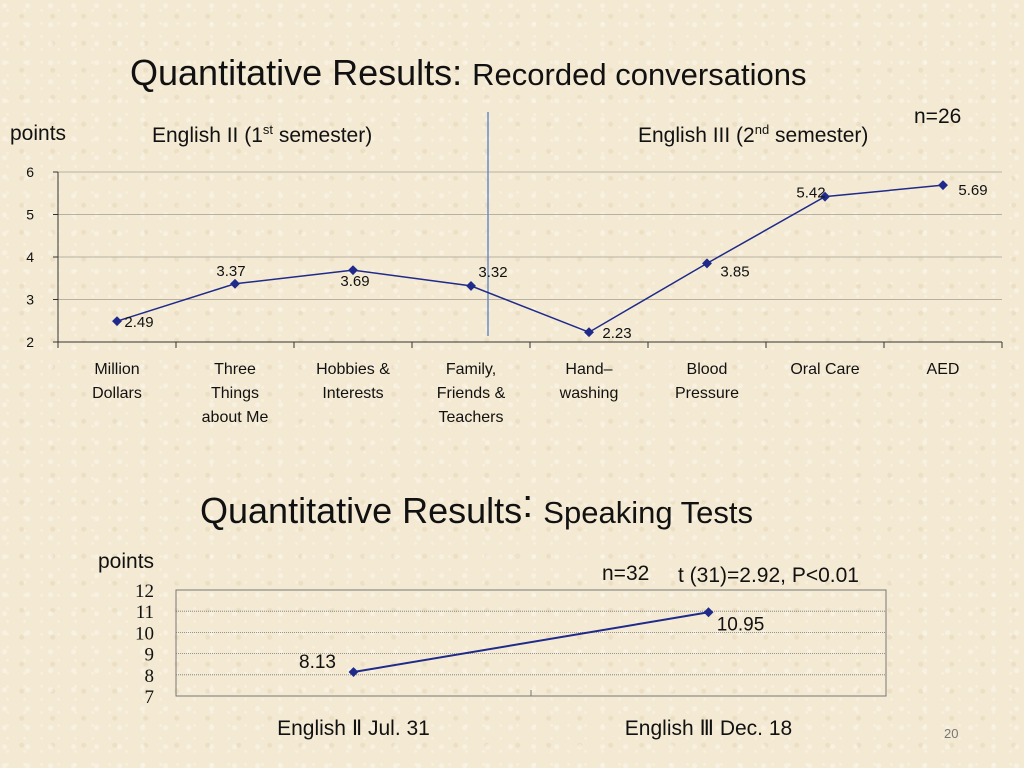 The width and height of the screenshot is (1024, 768). What do you see at coordinates (126, 561) in the screenshot?
I see `chart2-ylabel: points` at bounding box center [126, 561].